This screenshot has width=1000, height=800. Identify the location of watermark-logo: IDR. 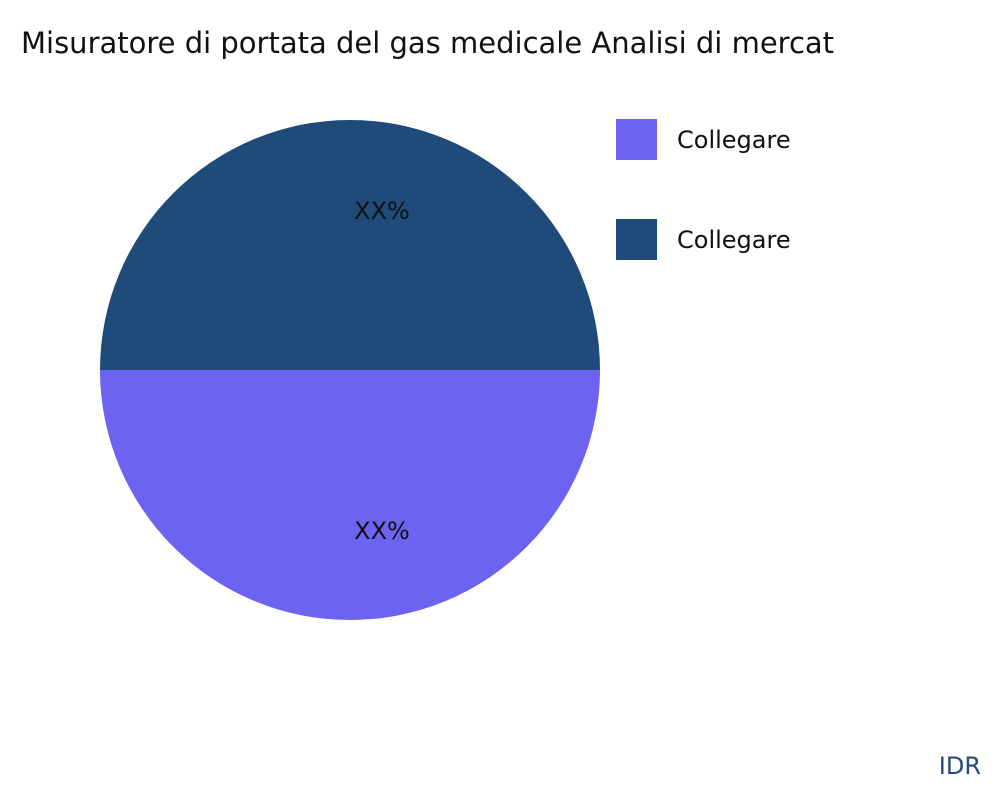
(959, 766).